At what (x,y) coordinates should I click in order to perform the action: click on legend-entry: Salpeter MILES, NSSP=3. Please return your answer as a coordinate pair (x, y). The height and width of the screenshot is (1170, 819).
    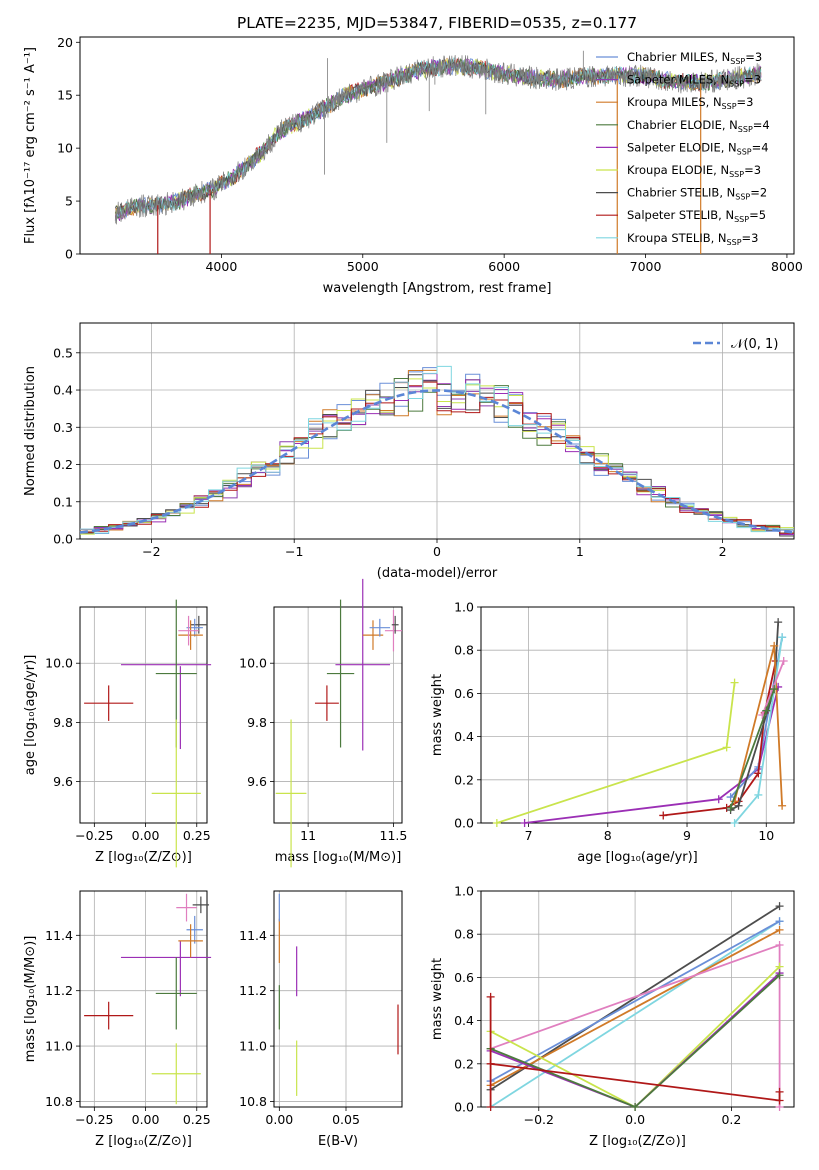
    Looking at the image, I should click on (694, 81).